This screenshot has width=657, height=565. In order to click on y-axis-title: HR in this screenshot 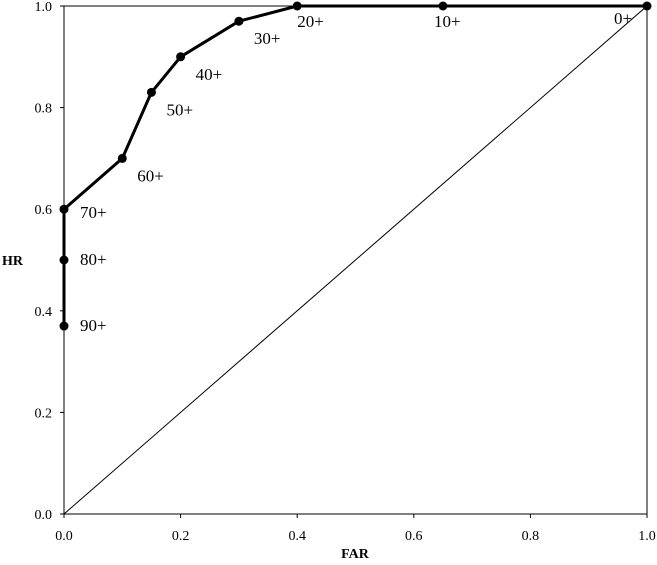, I will do `click(13, 261)`.